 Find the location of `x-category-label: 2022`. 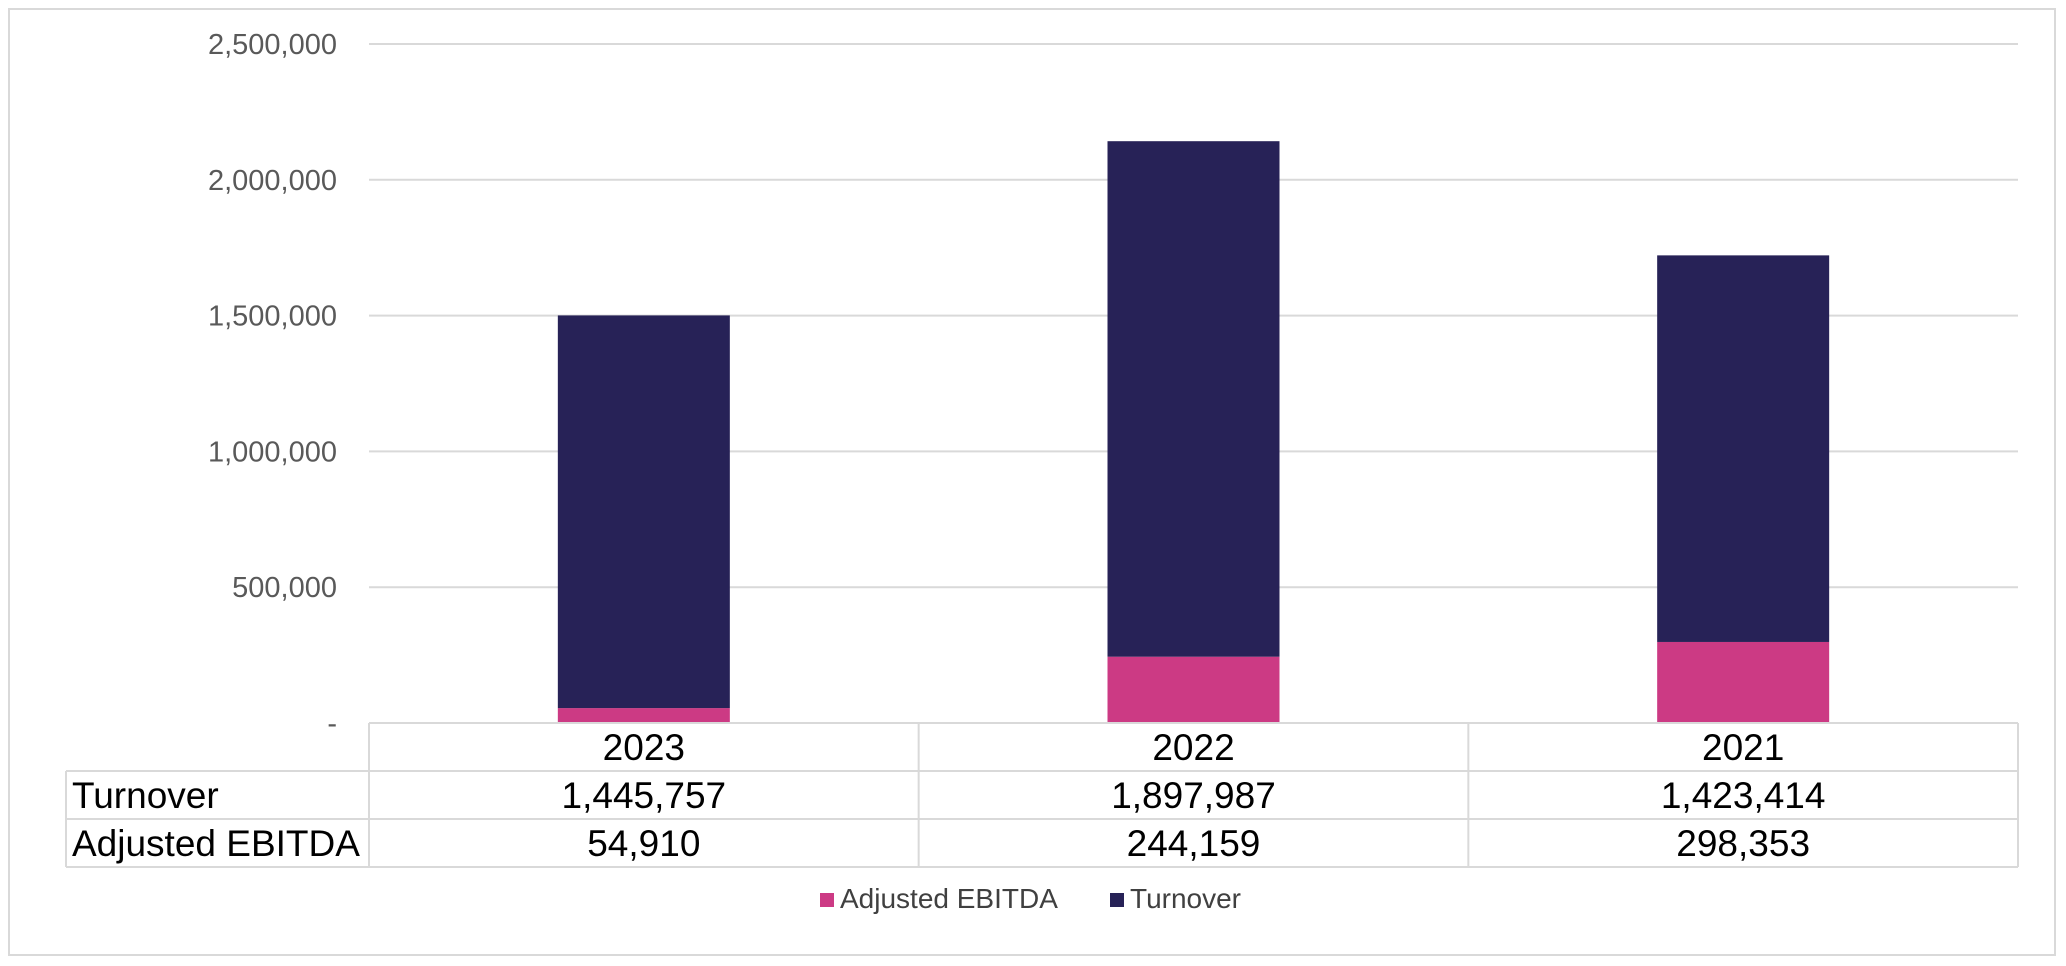

x-category-label: 2022 is located at coordinates (1193, 747).